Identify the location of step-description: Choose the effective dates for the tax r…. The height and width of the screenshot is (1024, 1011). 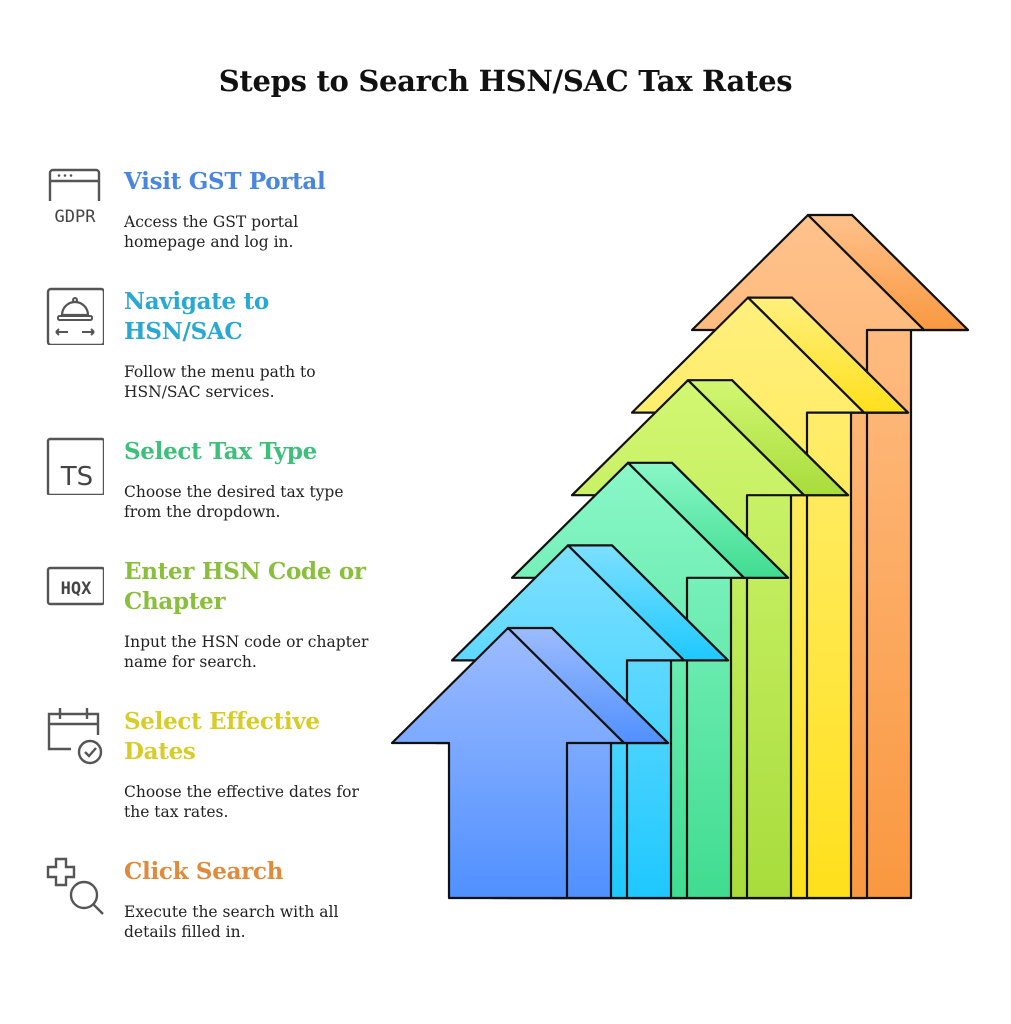
(241, 802).